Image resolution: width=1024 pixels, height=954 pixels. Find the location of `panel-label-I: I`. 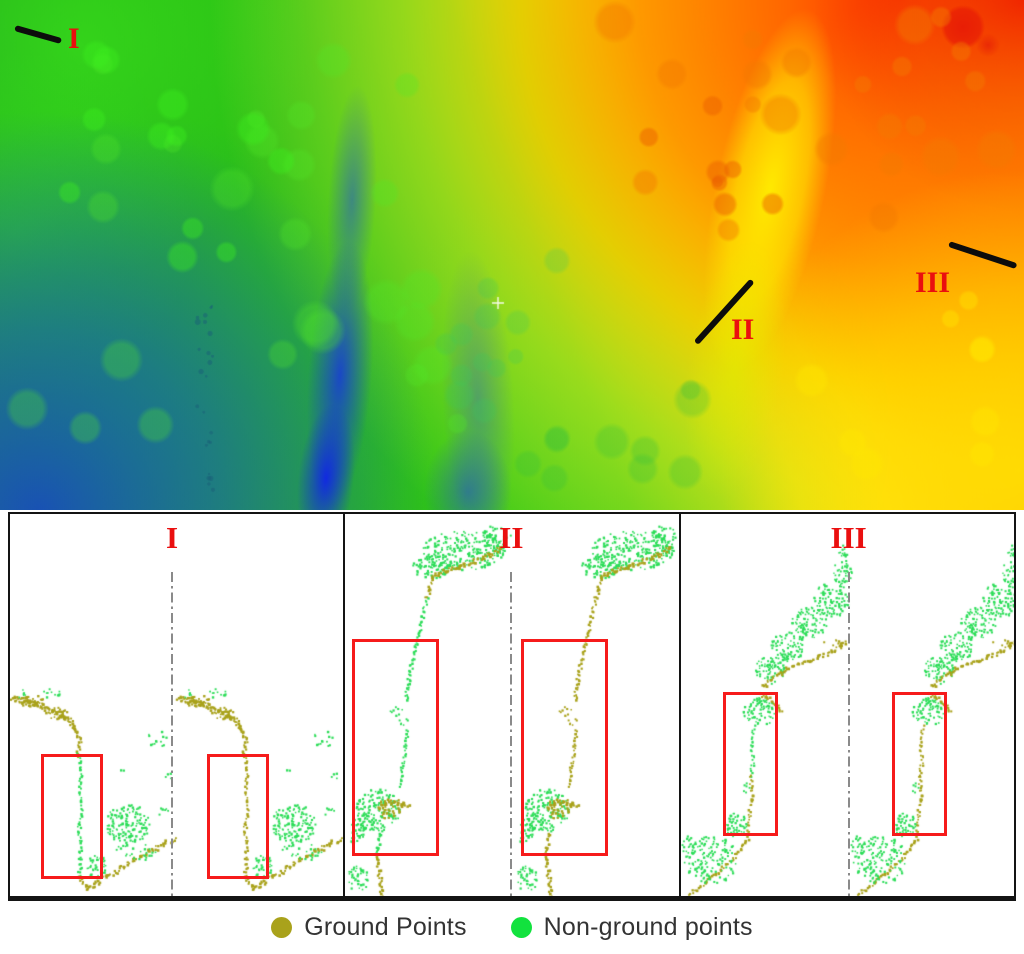

panel-label-I: I is located at coordinates (172, 537).